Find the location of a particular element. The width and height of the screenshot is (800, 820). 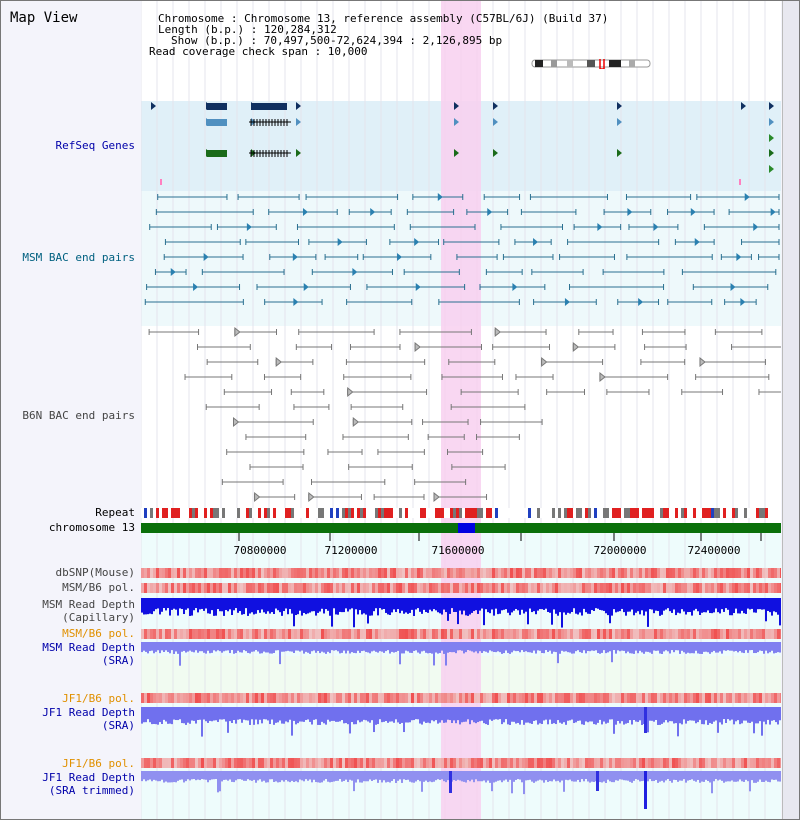

msm-bac-marker is located at coordinates (743, 302).